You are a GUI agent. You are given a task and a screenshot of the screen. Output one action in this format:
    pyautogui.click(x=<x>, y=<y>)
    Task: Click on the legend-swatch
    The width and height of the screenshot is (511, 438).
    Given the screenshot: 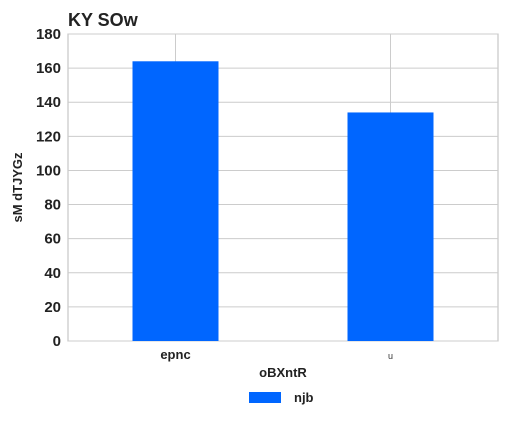 What is the action you would take?
    pyautogui.click(x=265, y=397)
    